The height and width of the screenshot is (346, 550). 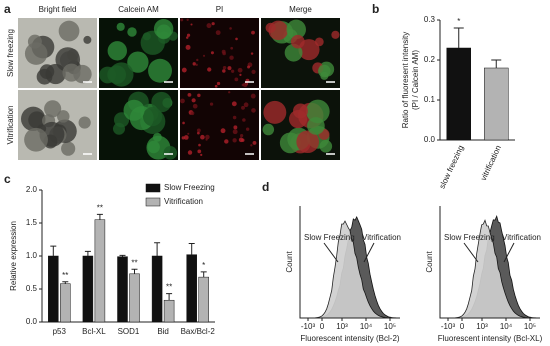 What do you see at coordinates (189, 187) in the screenshot?
I see `legend-label: Slow Freezing` at bounding box center [189, 187].